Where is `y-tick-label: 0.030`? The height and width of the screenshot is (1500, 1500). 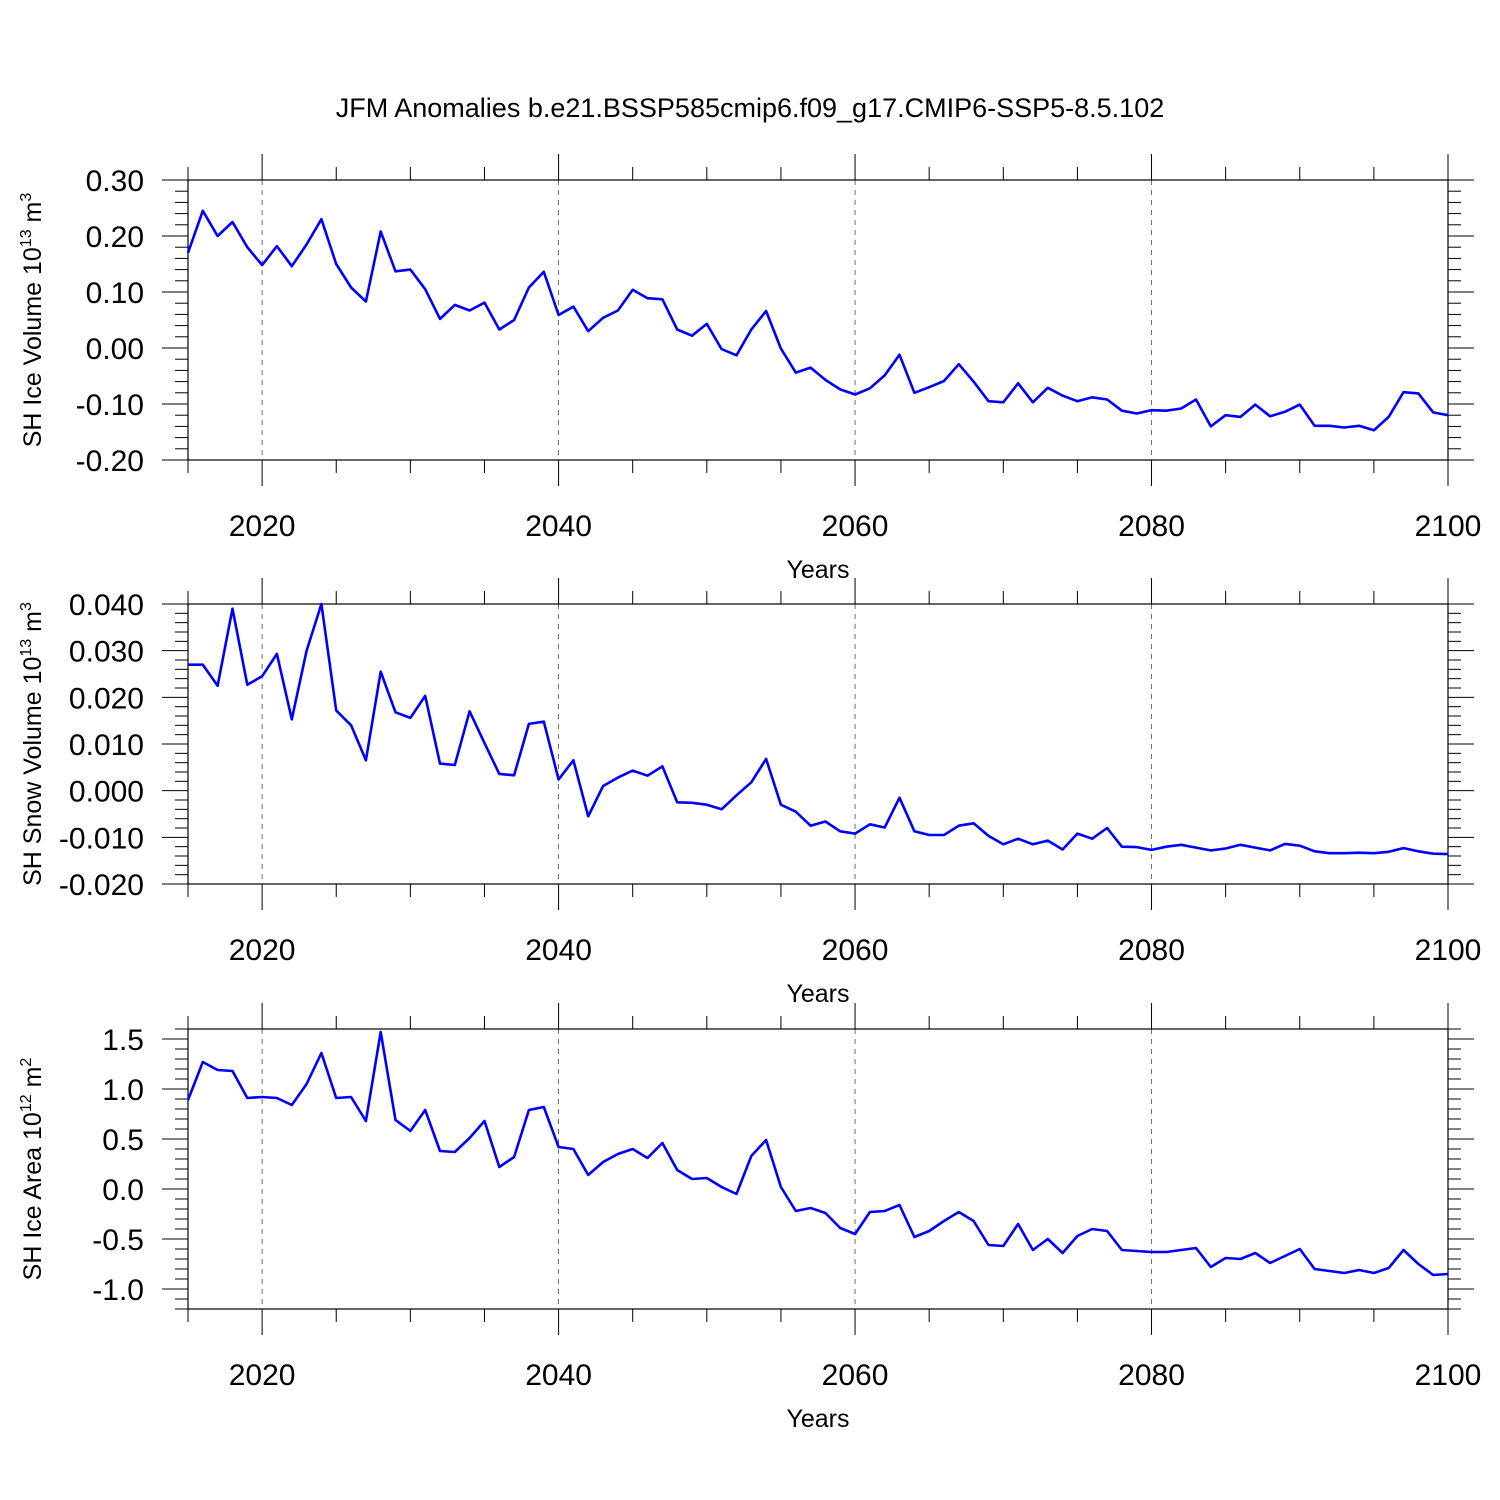
y-tick-label: 0.030 is located at coordinates (106, 652).